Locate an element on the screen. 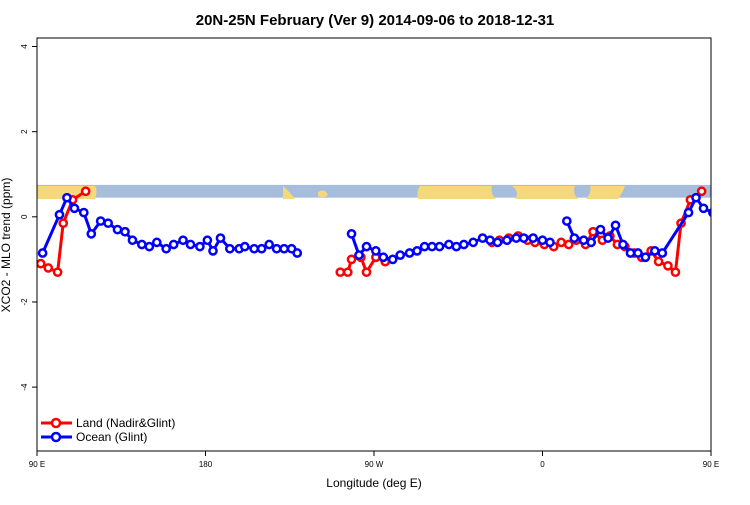 This screenshot has width=750, height=505. legend-item-ocean: Ocean (Glint) is located at coordinates (94, 437).